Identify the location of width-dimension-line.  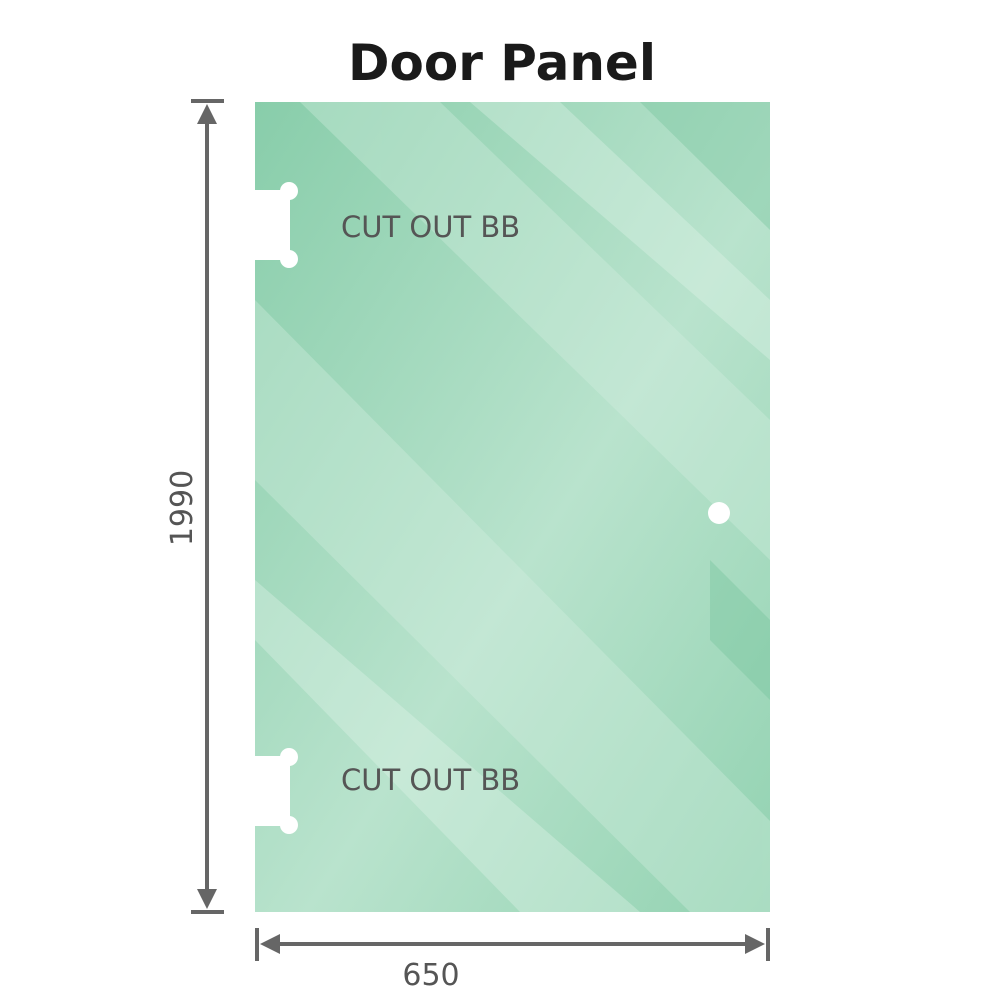
(512, 944).